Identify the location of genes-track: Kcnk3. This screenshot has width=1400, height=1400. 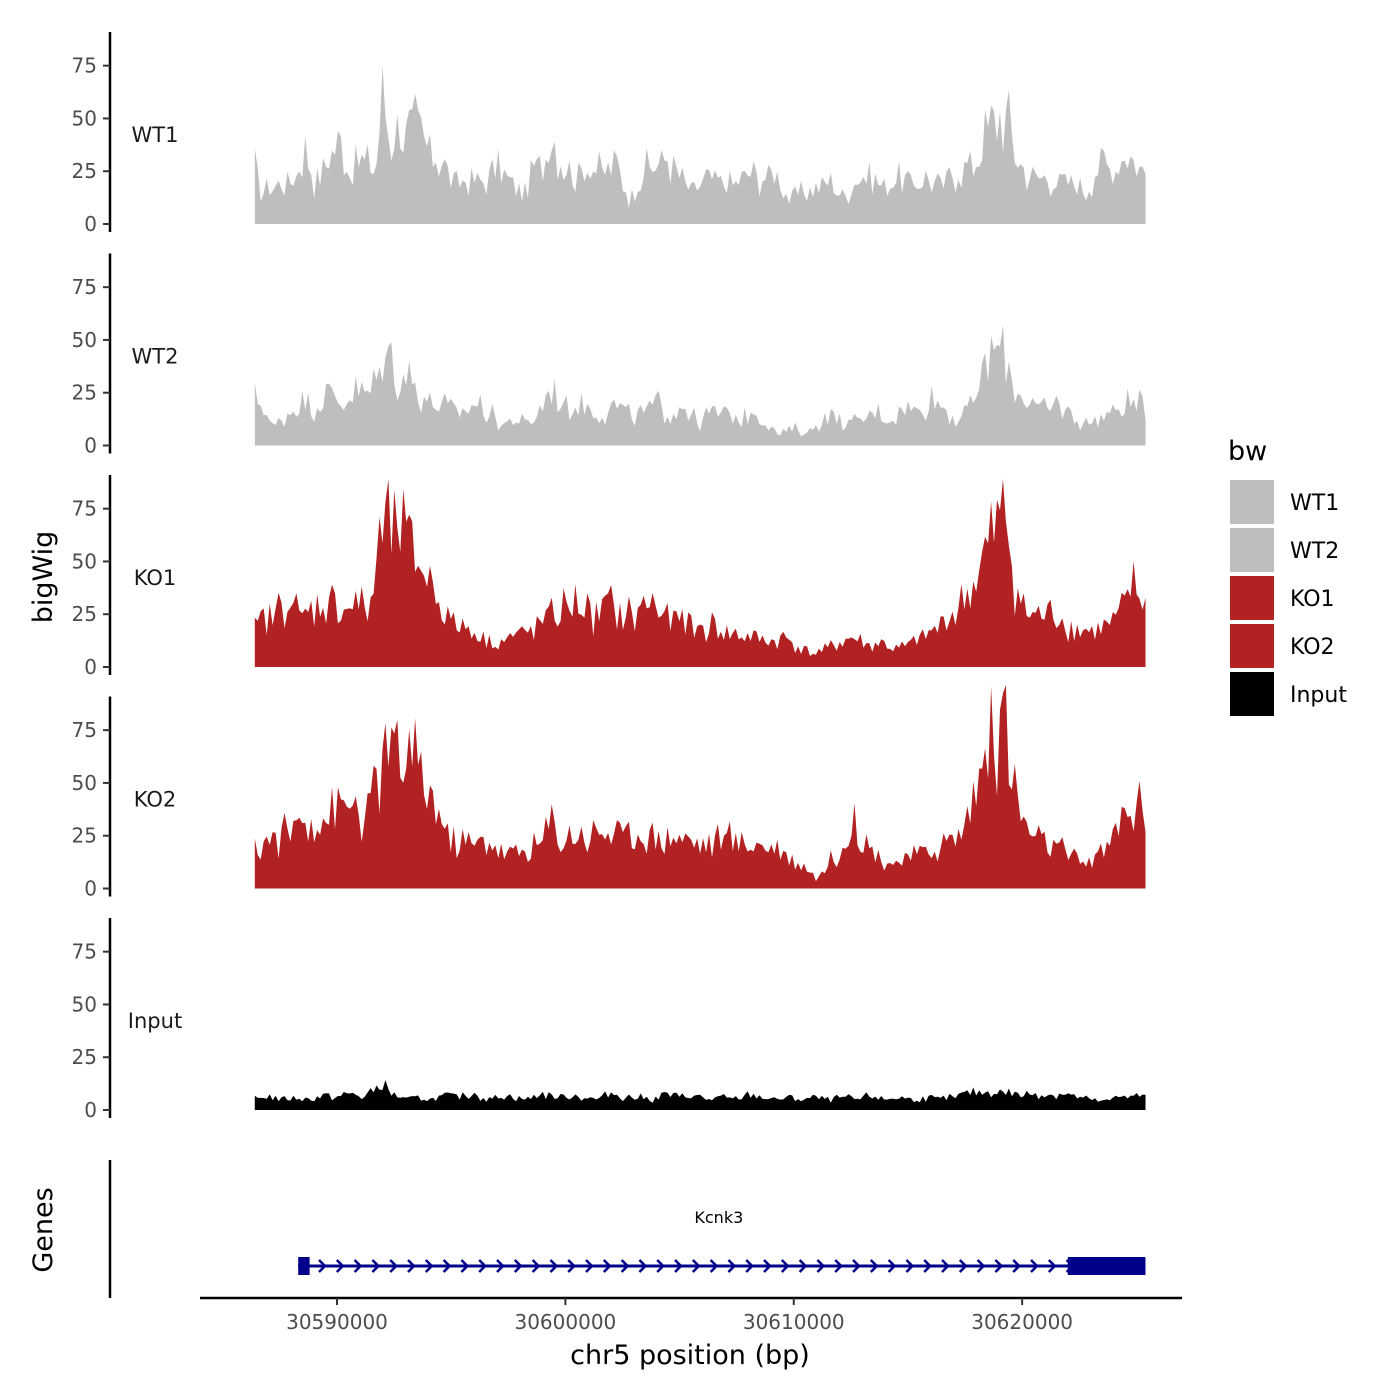
(627, 1229).